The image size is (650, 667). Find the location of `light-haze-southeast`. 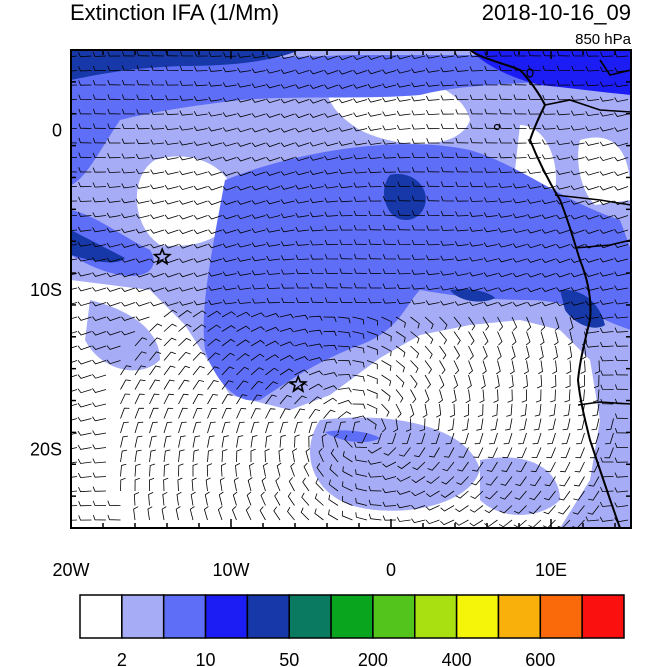

light-haze-southeast is located at coordinates (520, 486).